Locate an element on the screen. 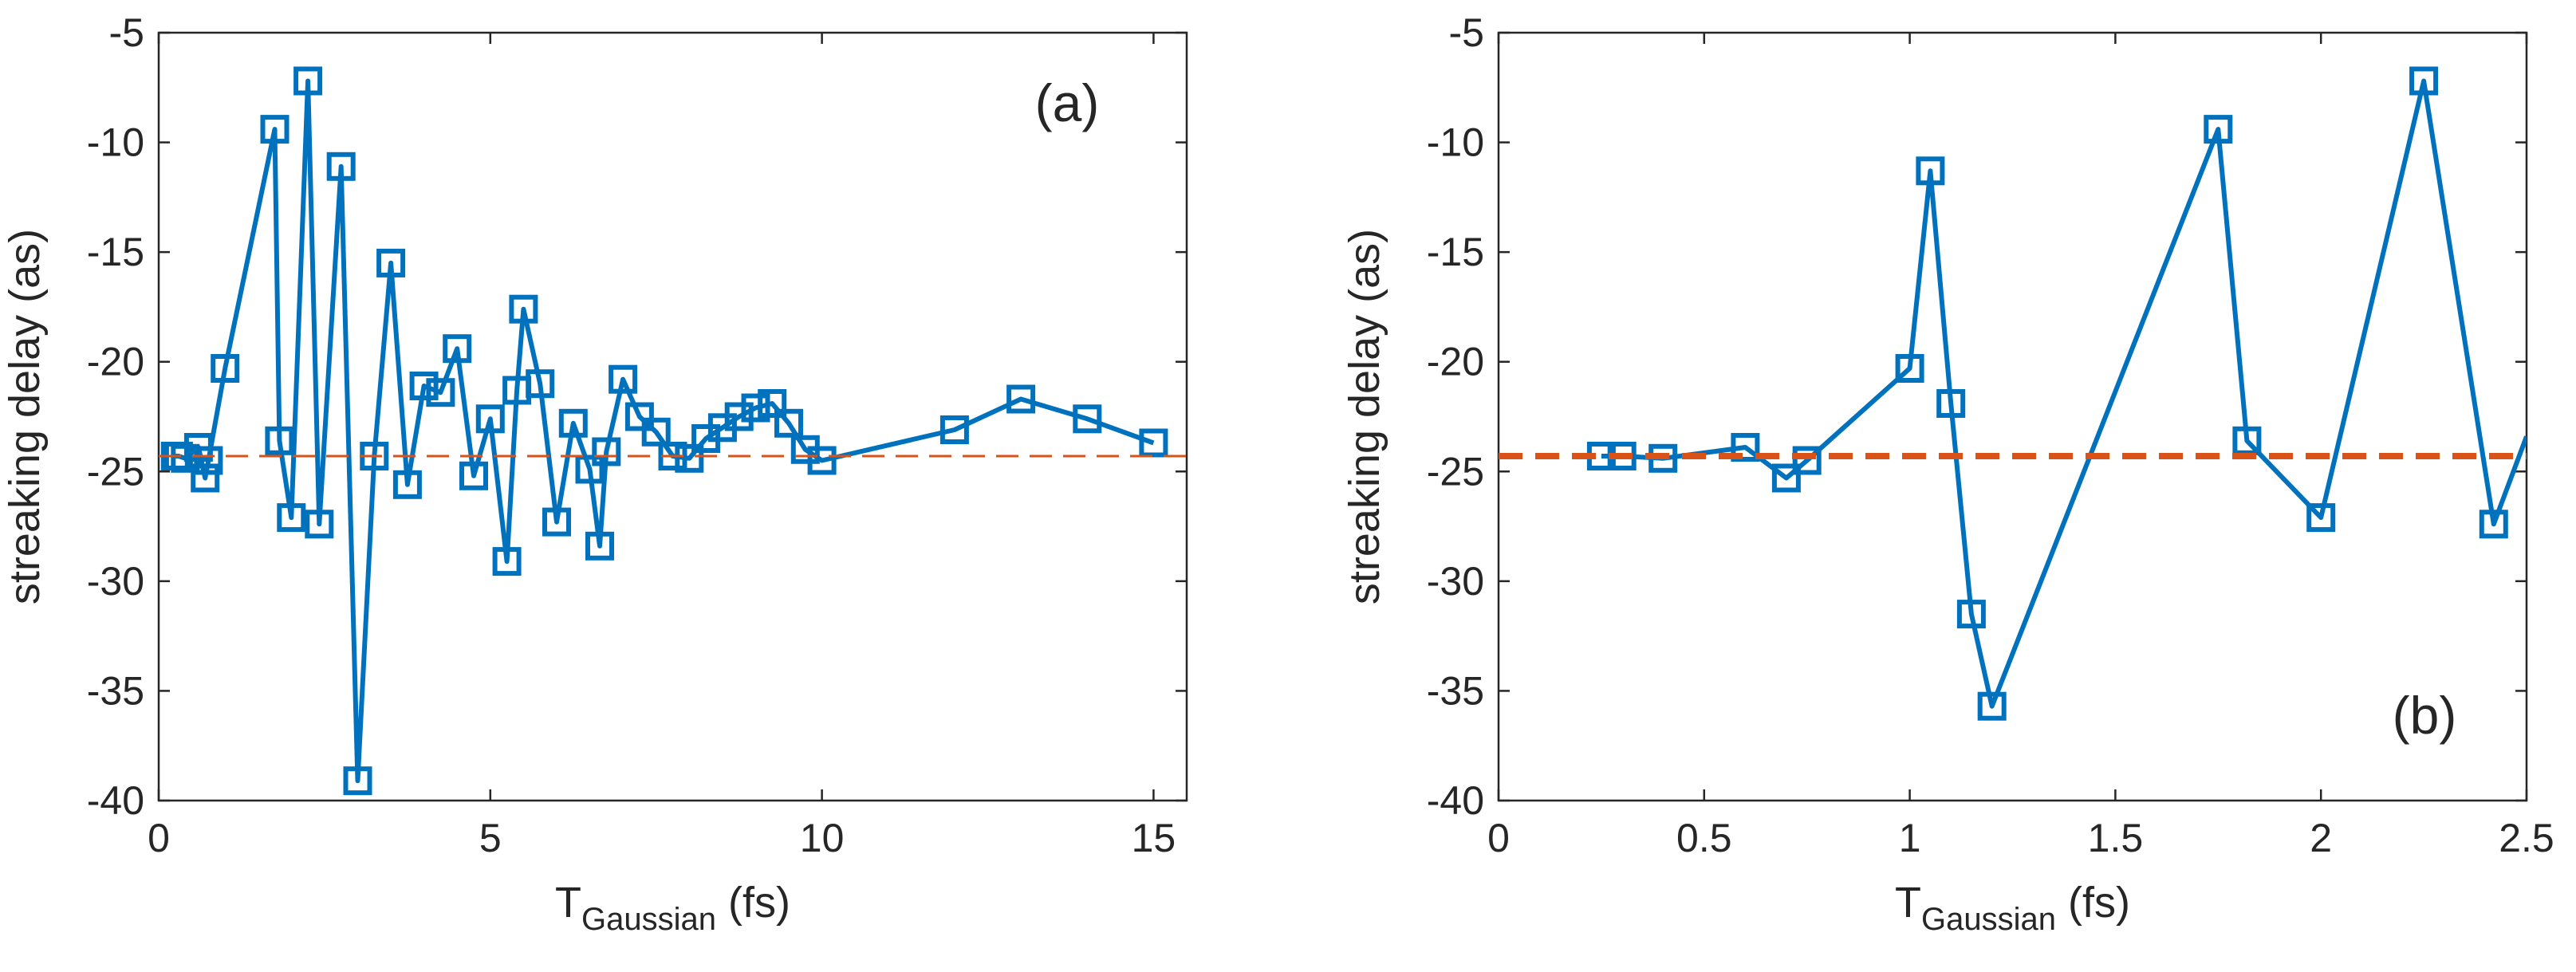 Image resolution: width=2576 pixels, height=972 pixels. x-tick-label: 10 is located at coordinates (822, 838).